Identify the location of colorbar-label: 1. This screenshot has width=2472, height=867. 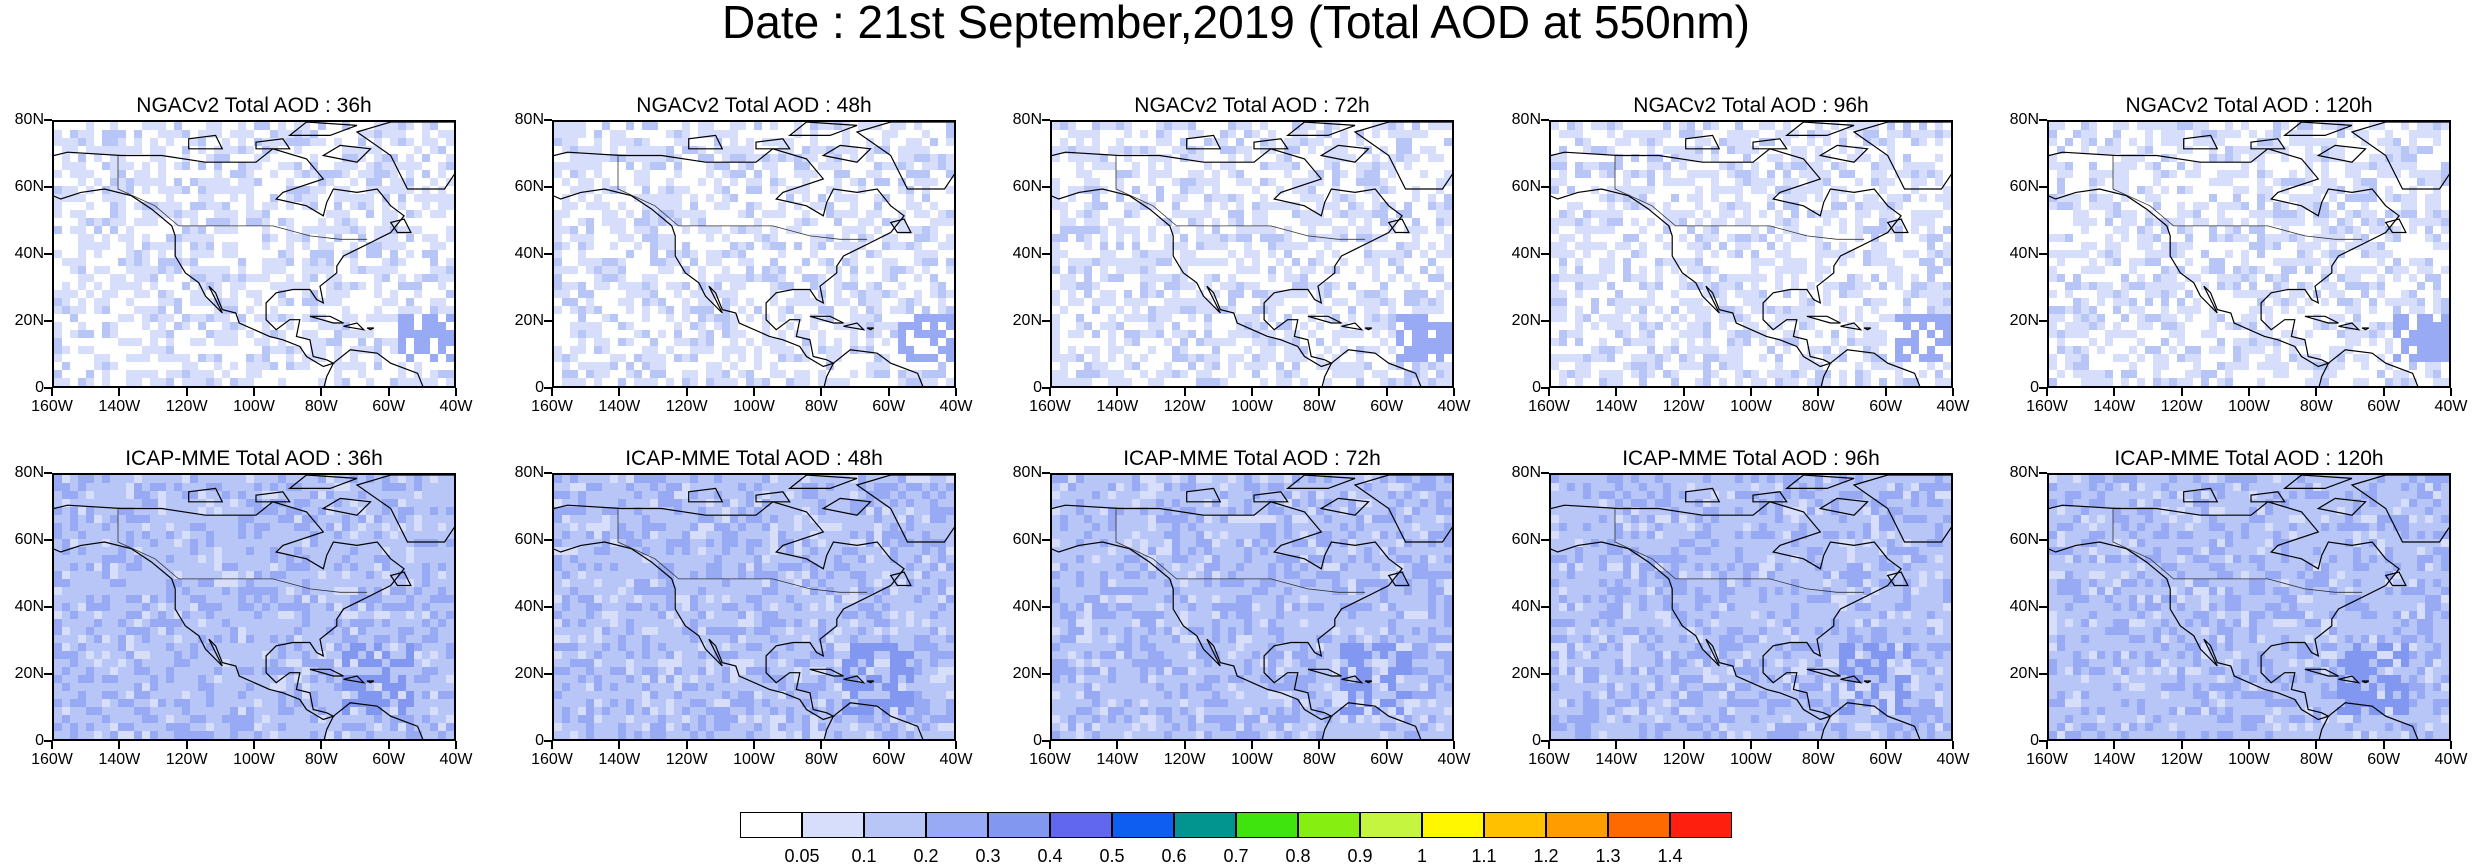
(1422, 856).